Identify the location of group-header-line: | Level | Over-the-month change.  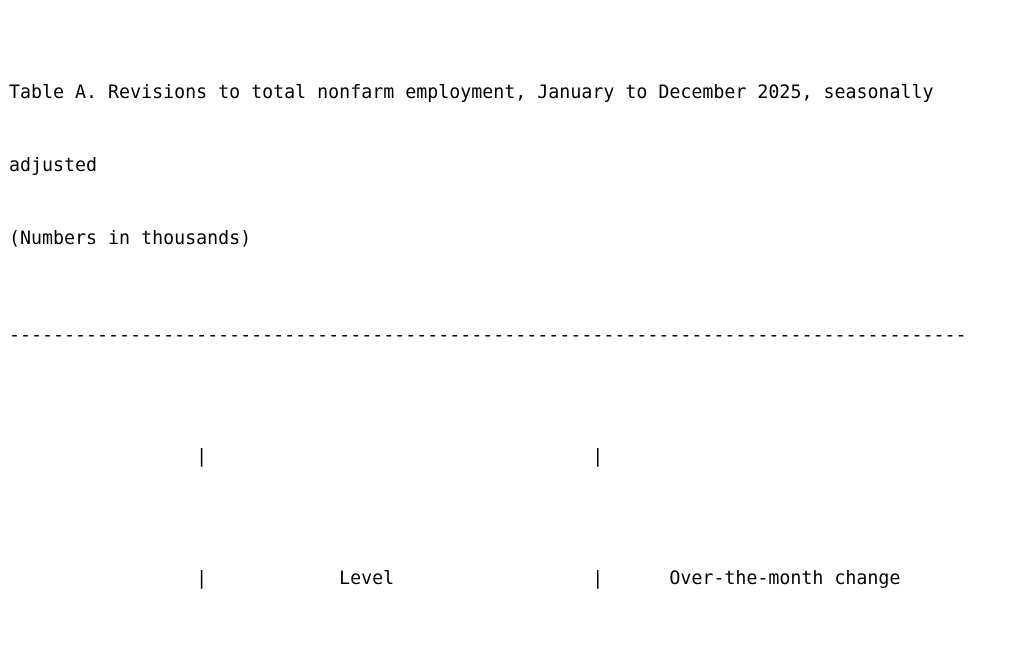
(516, 579).